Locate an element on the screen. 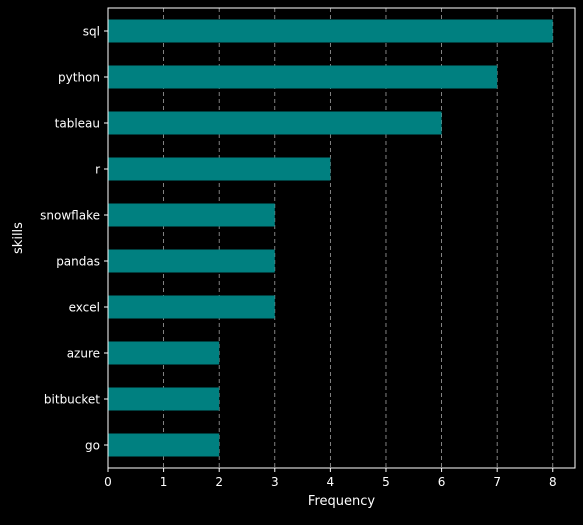 This screenshot has height=525, width=583. y-tick-label: excel is located at coordinates (84, 308).